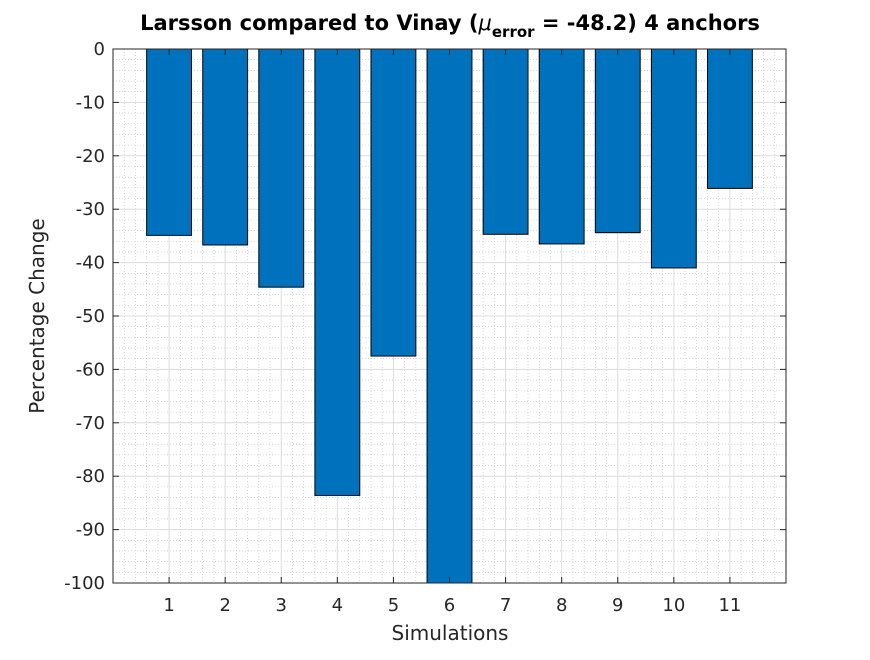  What do you see at coordinates (309, 23) in the screenshot?
I see `chart-title-prefix: Larsson compared to Vinay (` at bounding box center [309, 23].